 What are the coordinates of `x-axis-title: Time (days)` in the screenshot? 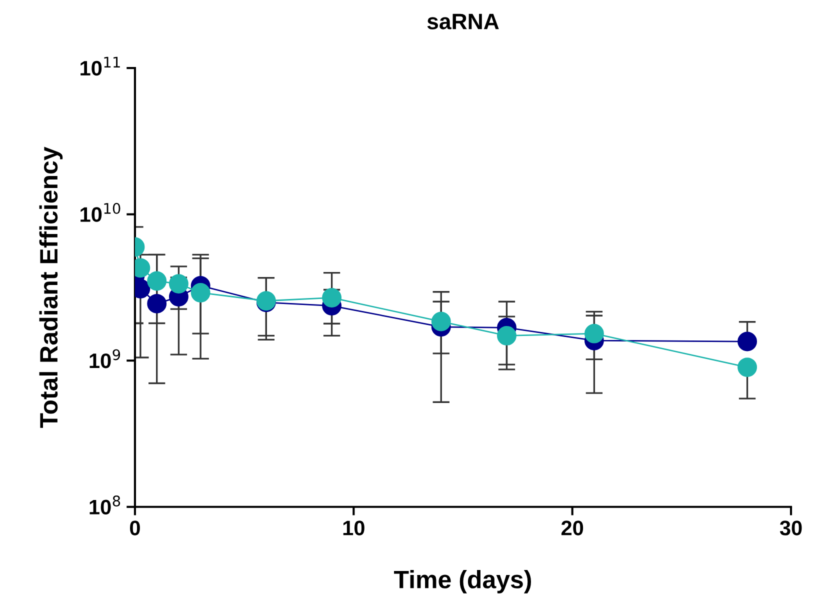 It's located at (462, 582).